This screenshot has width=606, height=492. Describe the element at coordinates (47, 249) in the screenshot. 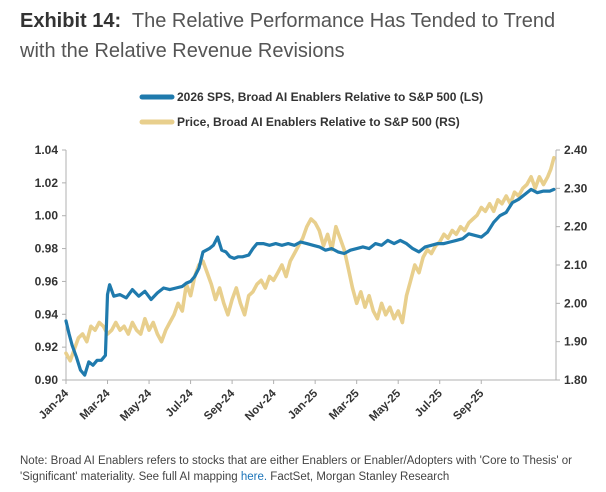

I see `left-tick-label: 0.98` at that location.